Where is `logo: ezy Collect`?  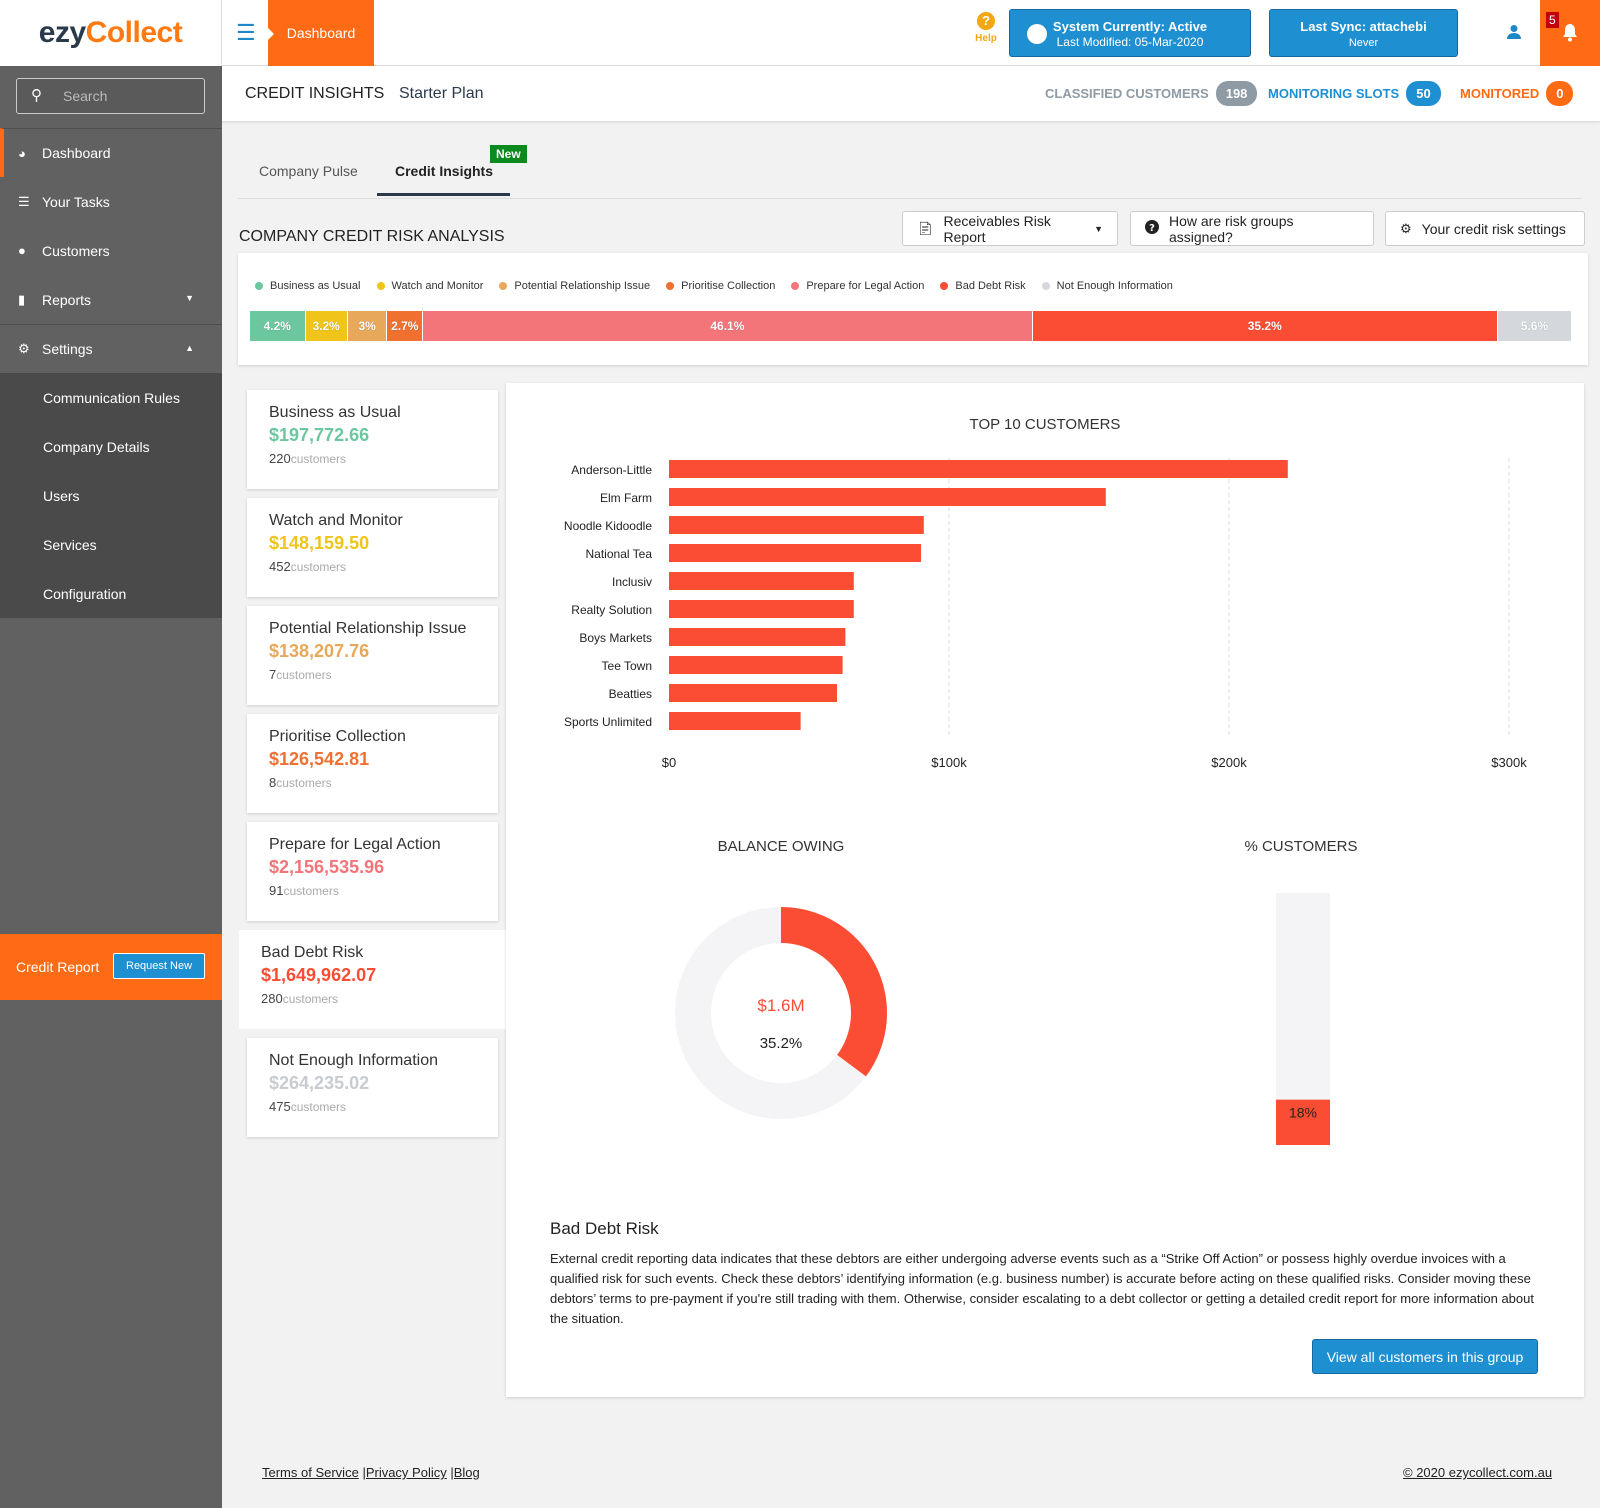
logo: ezy Collect is located at coordinates (111, 33).